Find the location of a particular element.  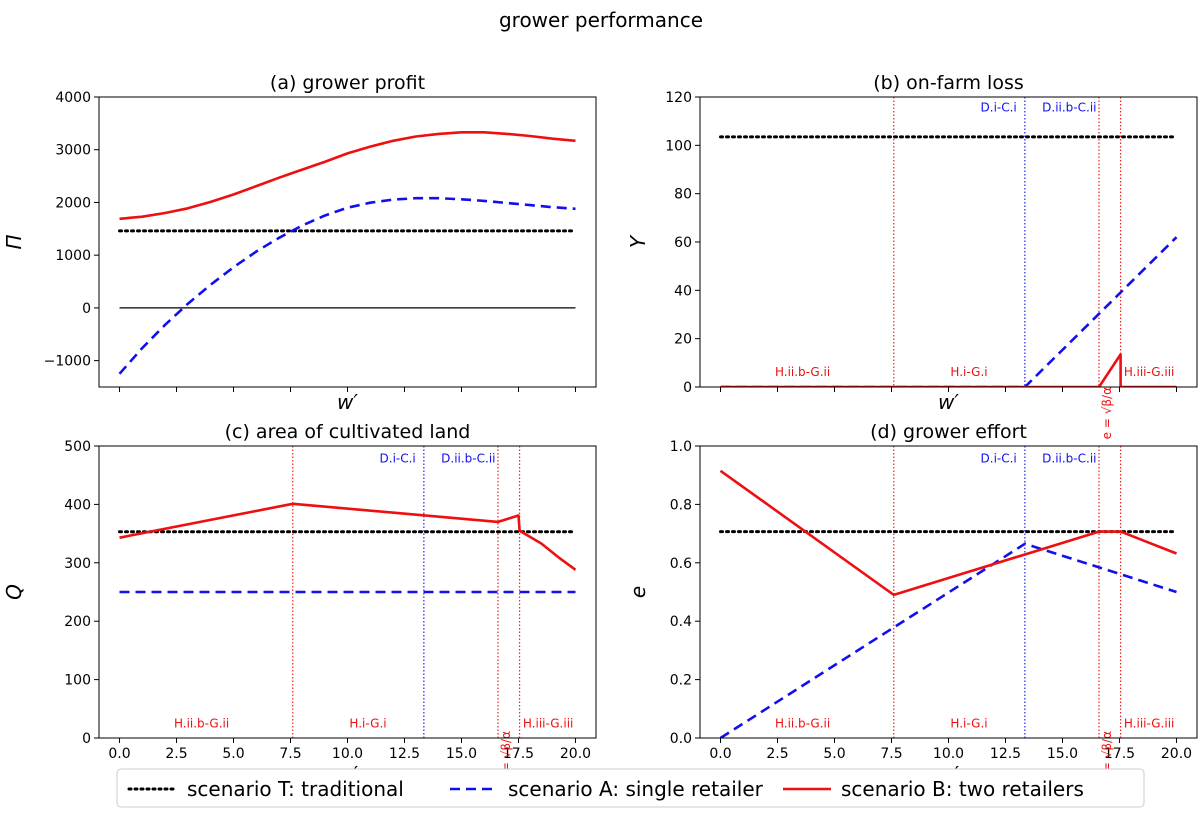

figure-title: grower performance is located at coordinates (601, 20).